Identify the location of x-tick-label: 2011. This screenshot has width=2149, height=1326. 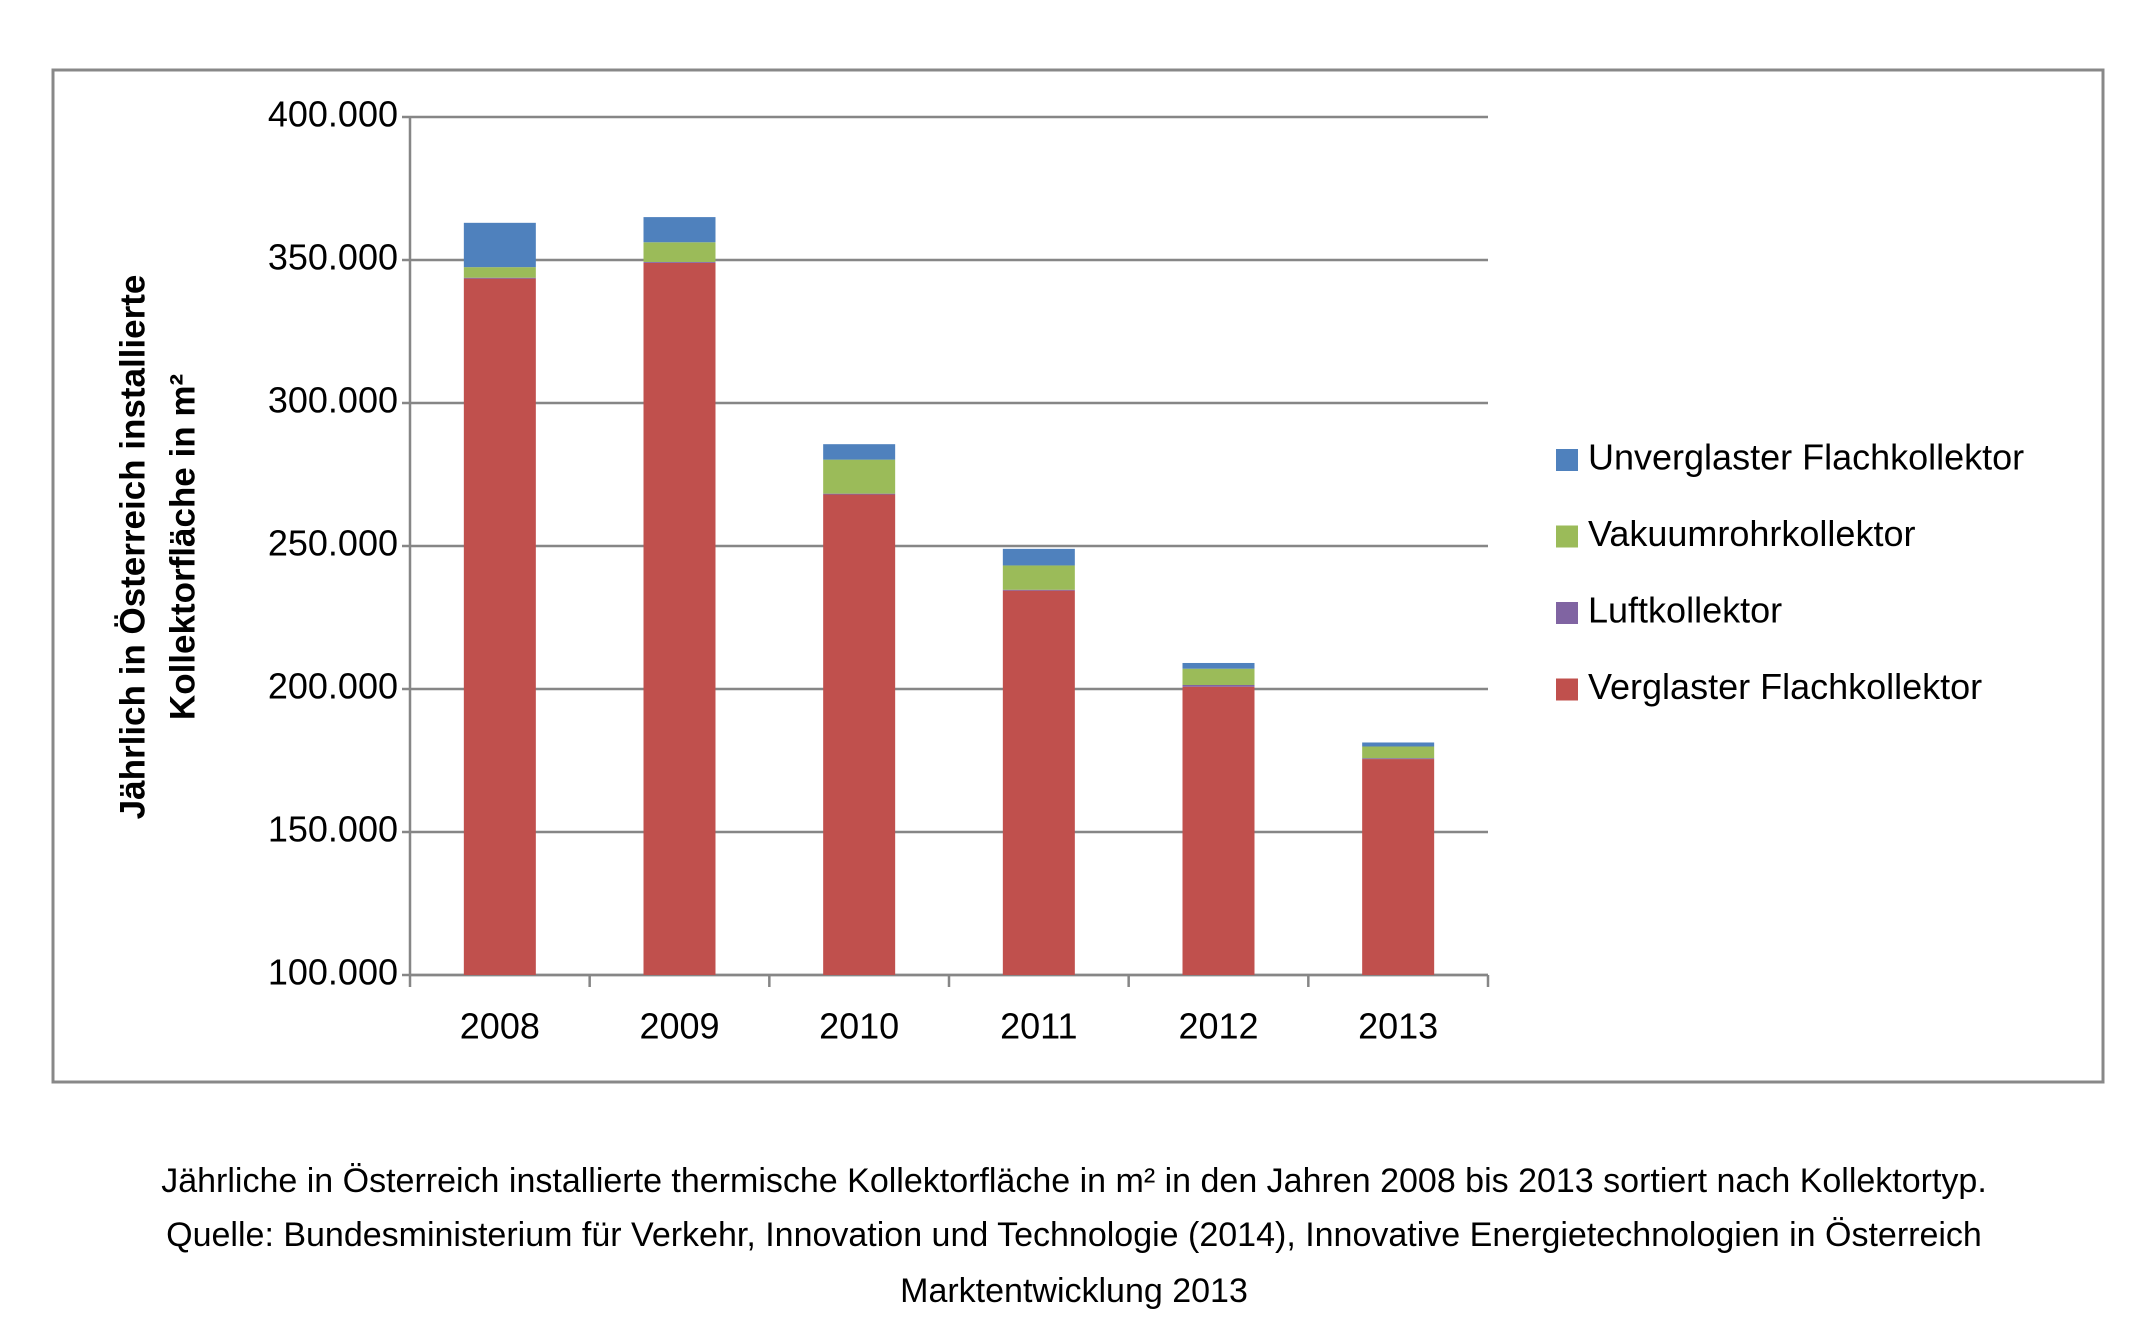
(1038, 1026).